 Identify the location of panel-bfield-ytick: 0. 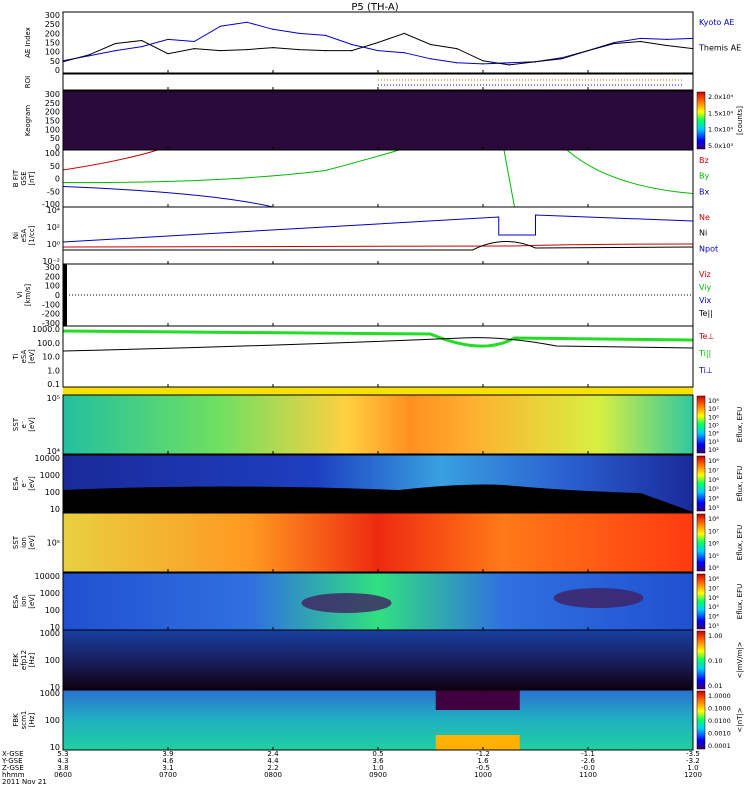
(57, 179).